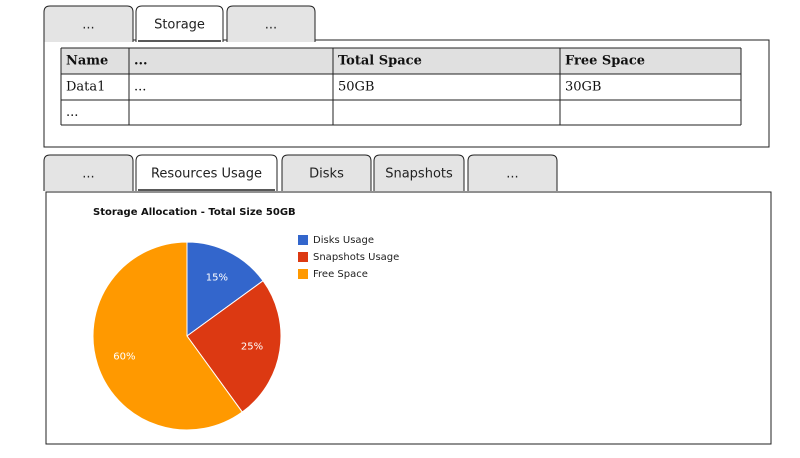 Image resolution: width=800 pixels, height=458 pixels. Describe the element at coordinates (87, 61) in the screenshot. I see `table-header-cell: Name` at that location.